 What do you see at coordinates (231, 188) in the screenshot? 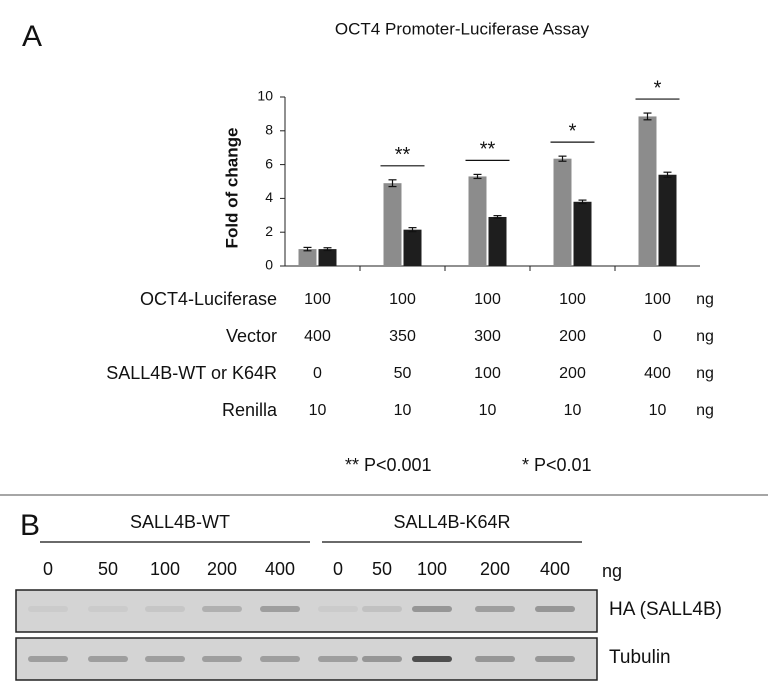
I see `y-axis-label: Fold of change` at bounding box center [231, 188].